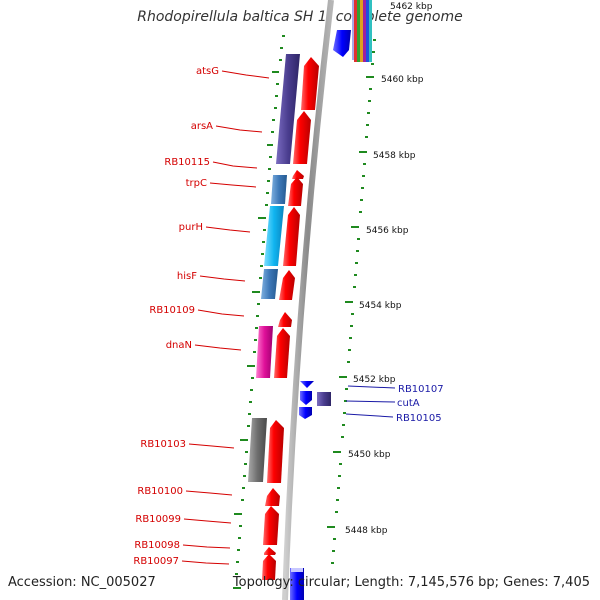 This screenshot has width=600, height=600. What do you see at coordinates (310, 83) in the screenshot?
I see `gene-arrow-atsG` at bounding box center [310, 83].